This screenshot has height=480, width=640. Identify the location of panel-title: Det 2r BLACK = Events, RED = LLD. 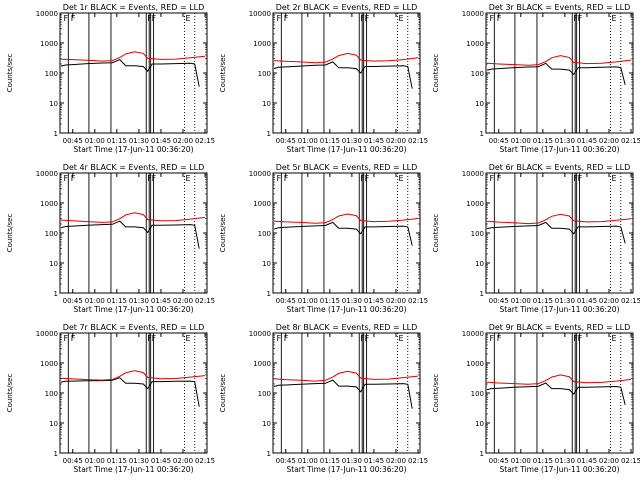
(347, 7).